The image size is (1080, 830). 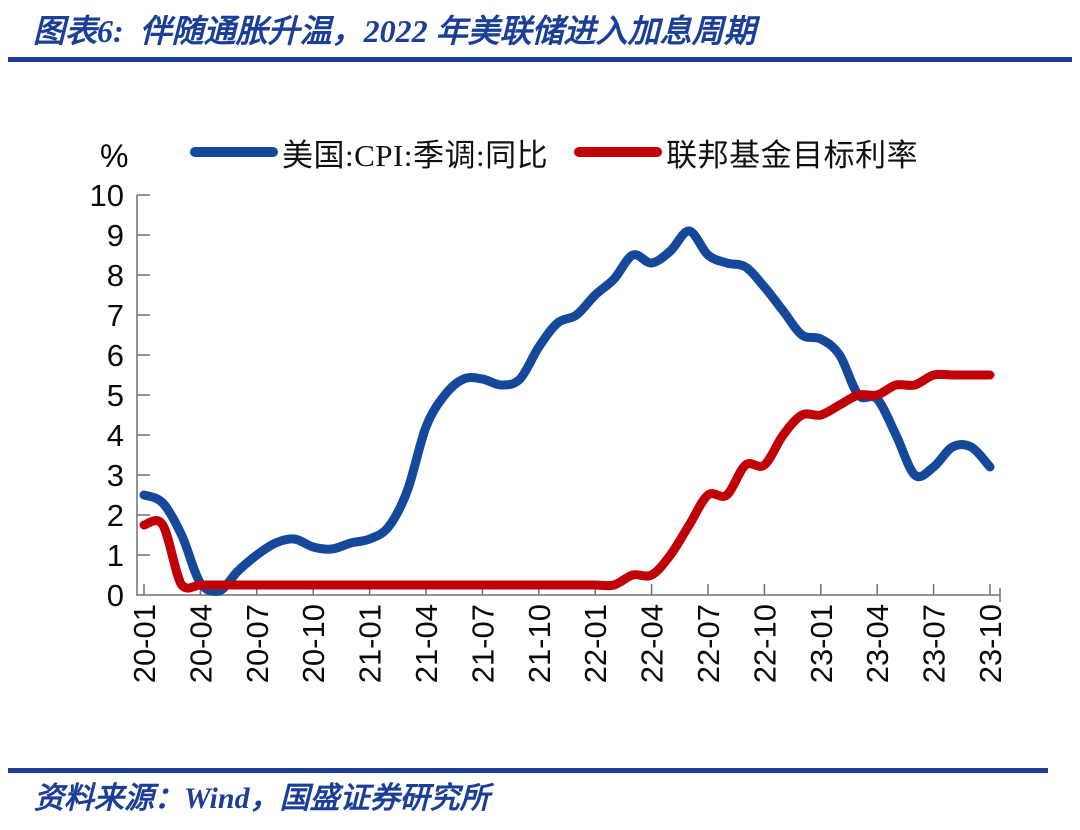 I want to click on y-tick-label: 5, so click(x=115, y=395).